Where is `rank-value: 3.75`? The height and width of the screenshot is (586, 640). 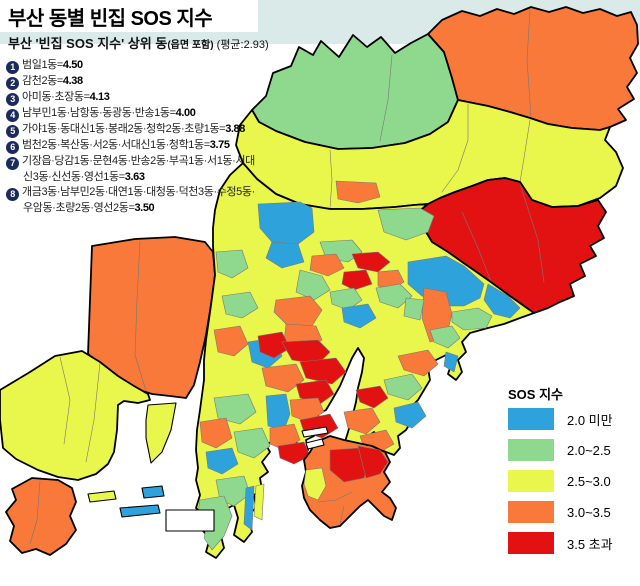 rank-value: 3.75 is located at coordinates (219, 145).